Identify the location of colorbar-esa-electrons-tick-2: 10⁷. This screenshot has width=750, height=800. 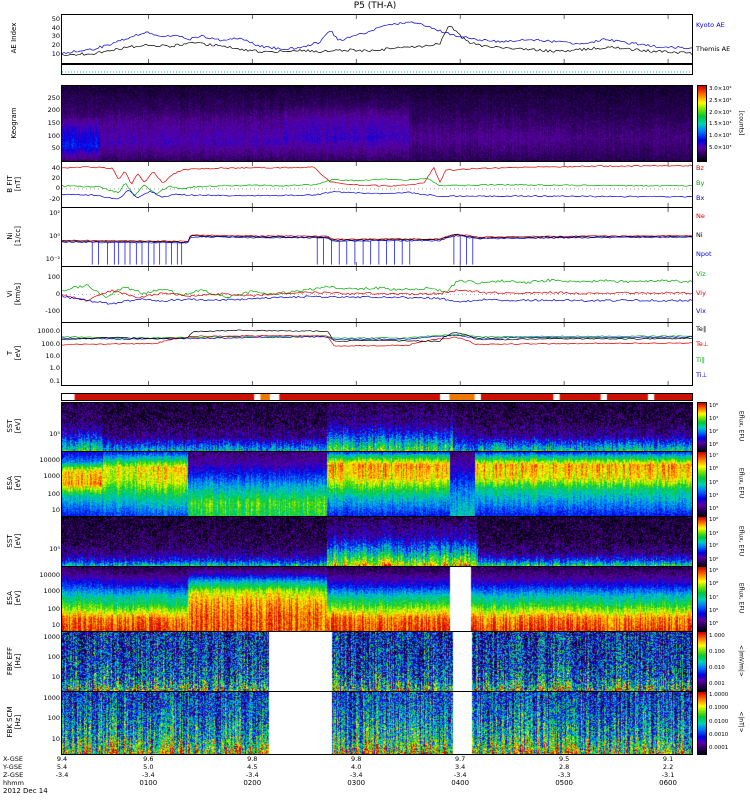
(714, 597).